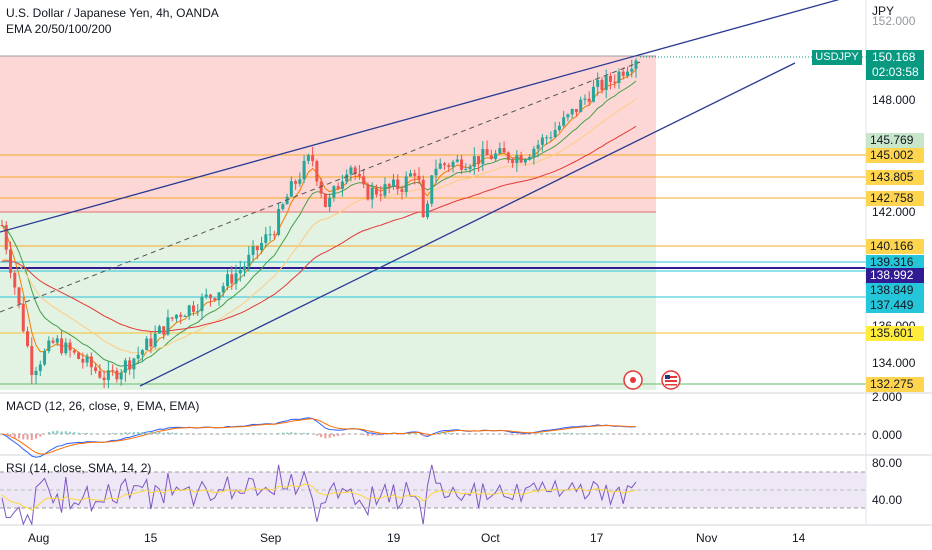  I want to click on currency-label: JPY, so click(883, 11).